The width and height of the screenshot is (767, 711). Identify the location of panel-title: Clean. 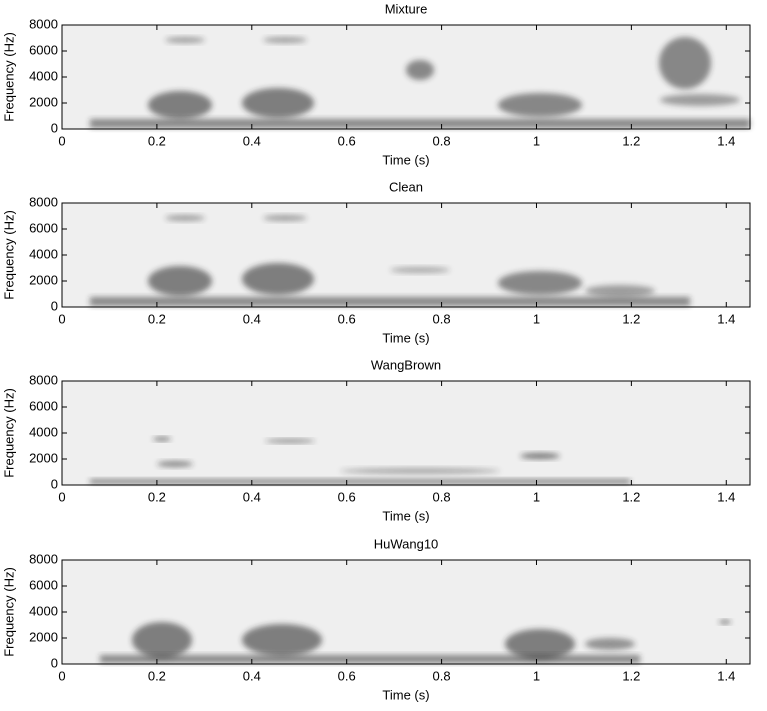
(406, 186).